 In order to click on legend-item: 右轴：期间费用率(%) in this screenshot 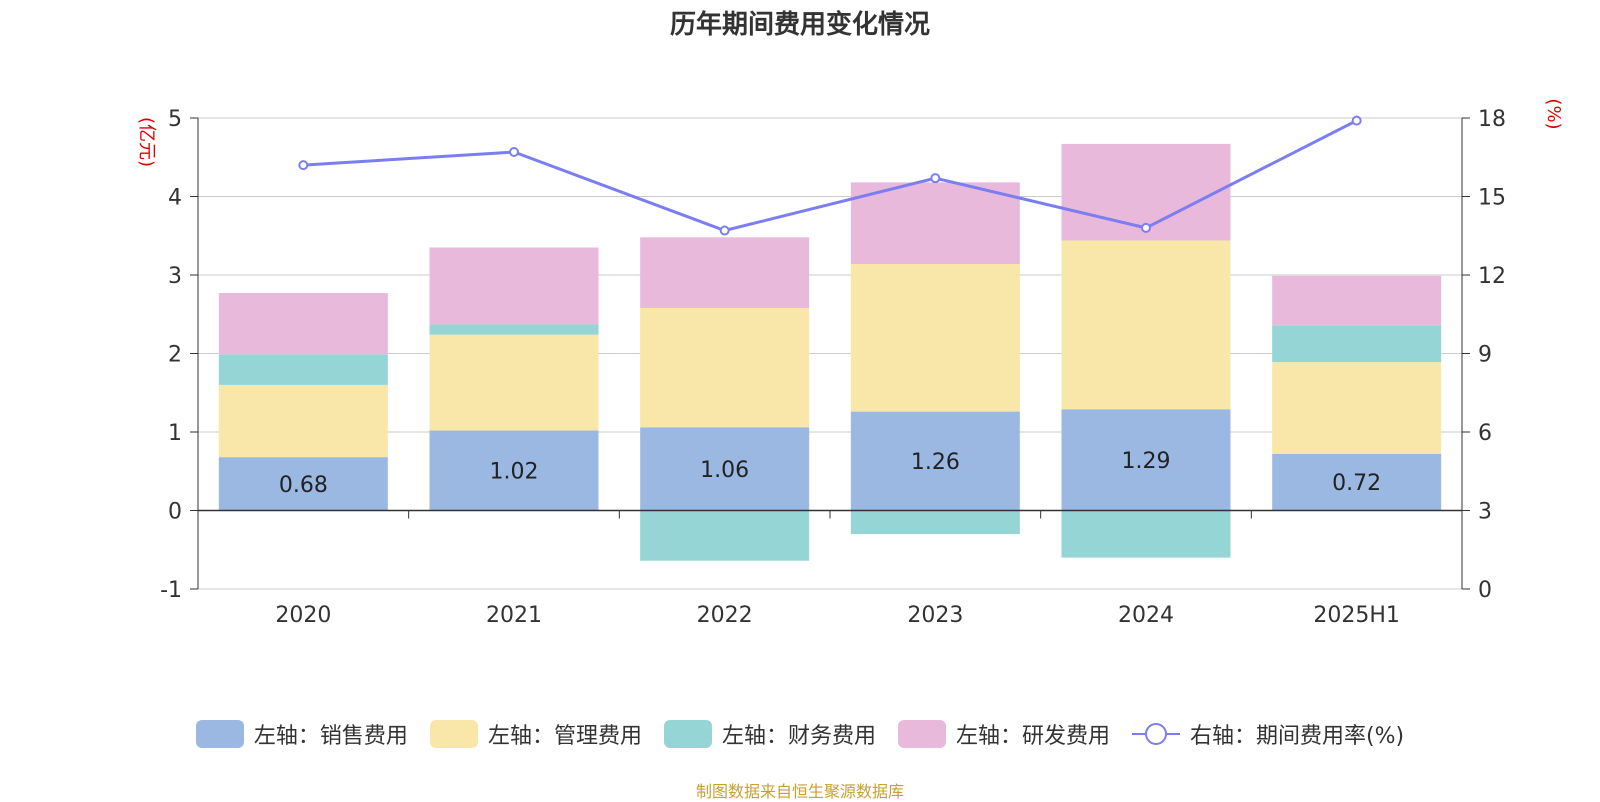, I will do `click(1268, 734)`.